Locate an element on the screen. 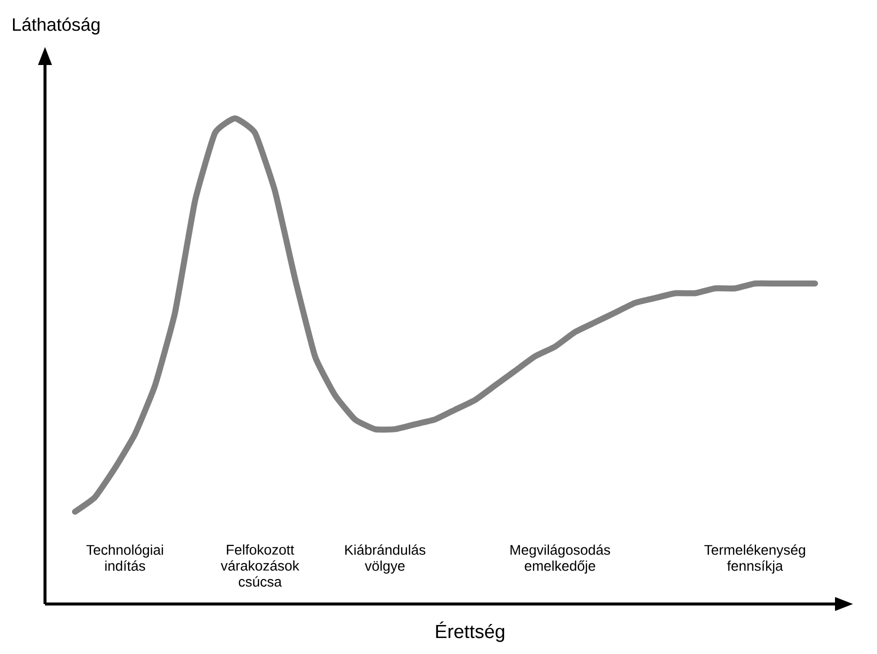 This screenshot has width=877, height=654. annotation: Felfokozott várakozások csúcsa is located at coordinates (260, 565).